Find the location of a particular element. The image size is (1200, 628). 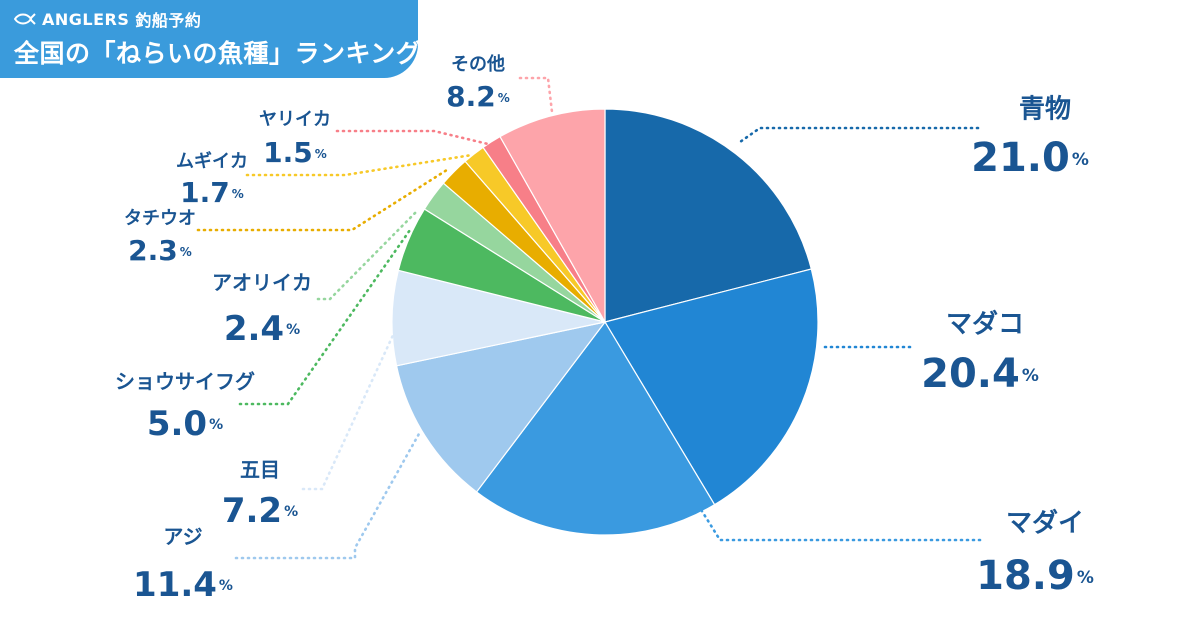

slice-value-number-8: 2.3 is located at coordinates (153, 250).